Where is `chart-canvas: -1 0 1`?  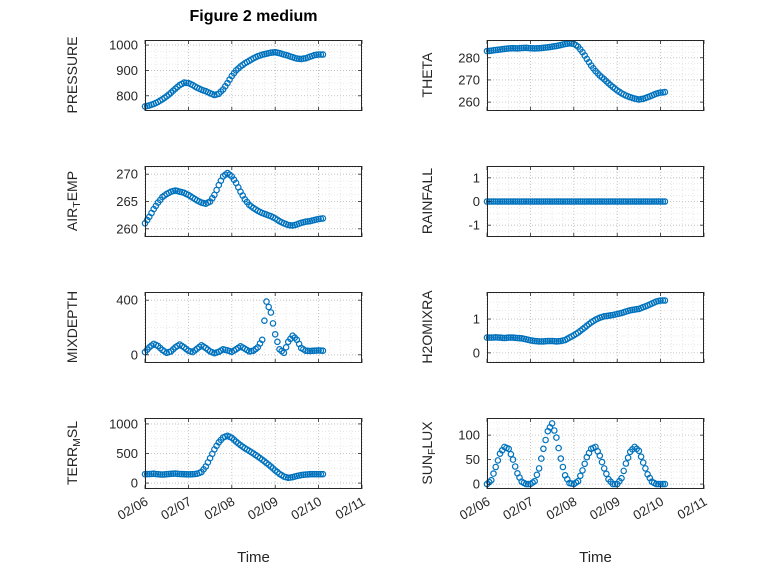
chart-canvas: -1 0 1 is located at coordinates (586, 201).